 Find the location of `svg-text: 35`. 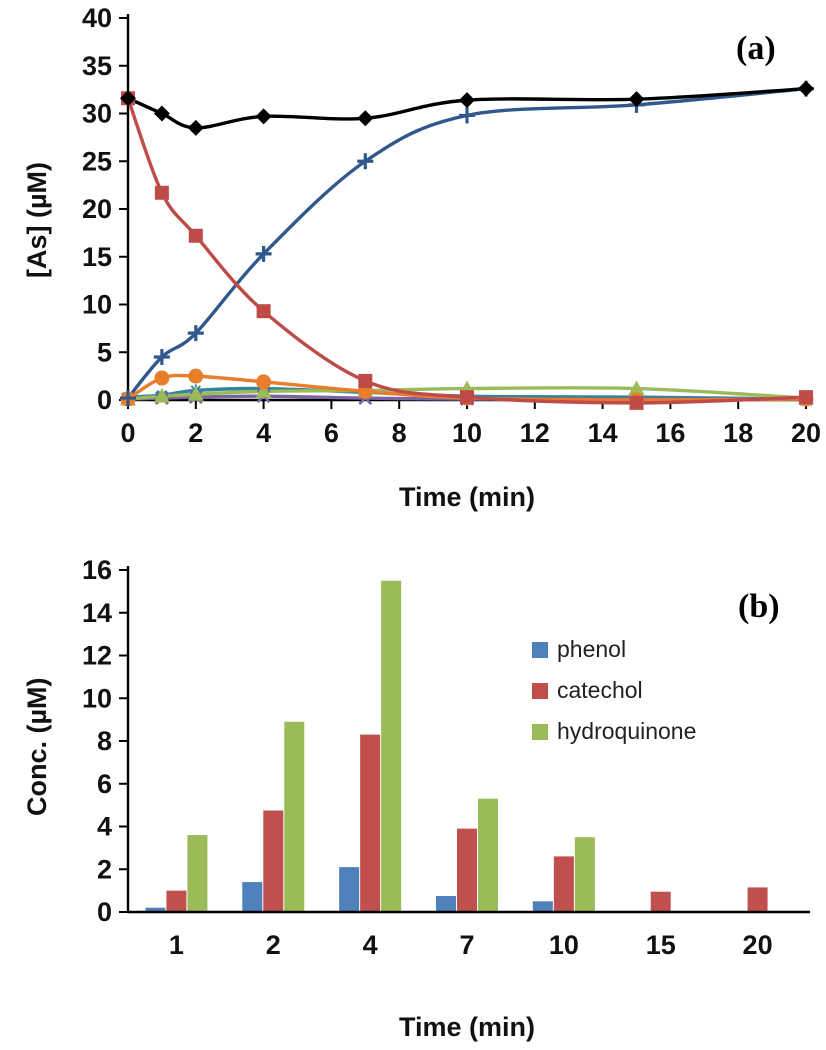

svg-text: 35 is located at coordinates (97, 66).